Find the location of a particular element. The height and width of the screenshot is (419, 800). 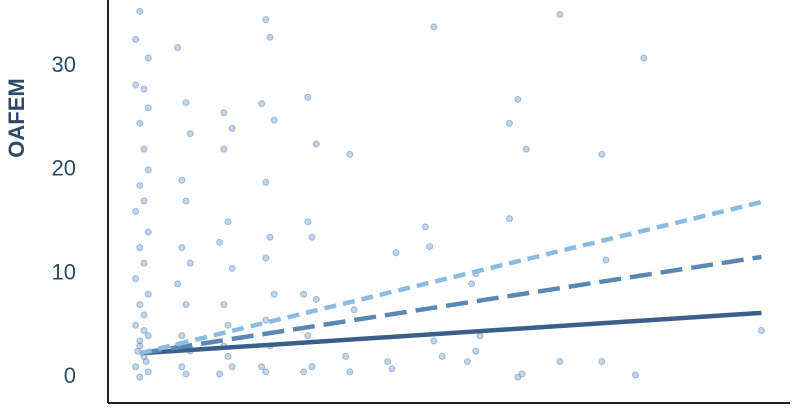

y-tick-label: 20 is located at coordinates (64, 168).